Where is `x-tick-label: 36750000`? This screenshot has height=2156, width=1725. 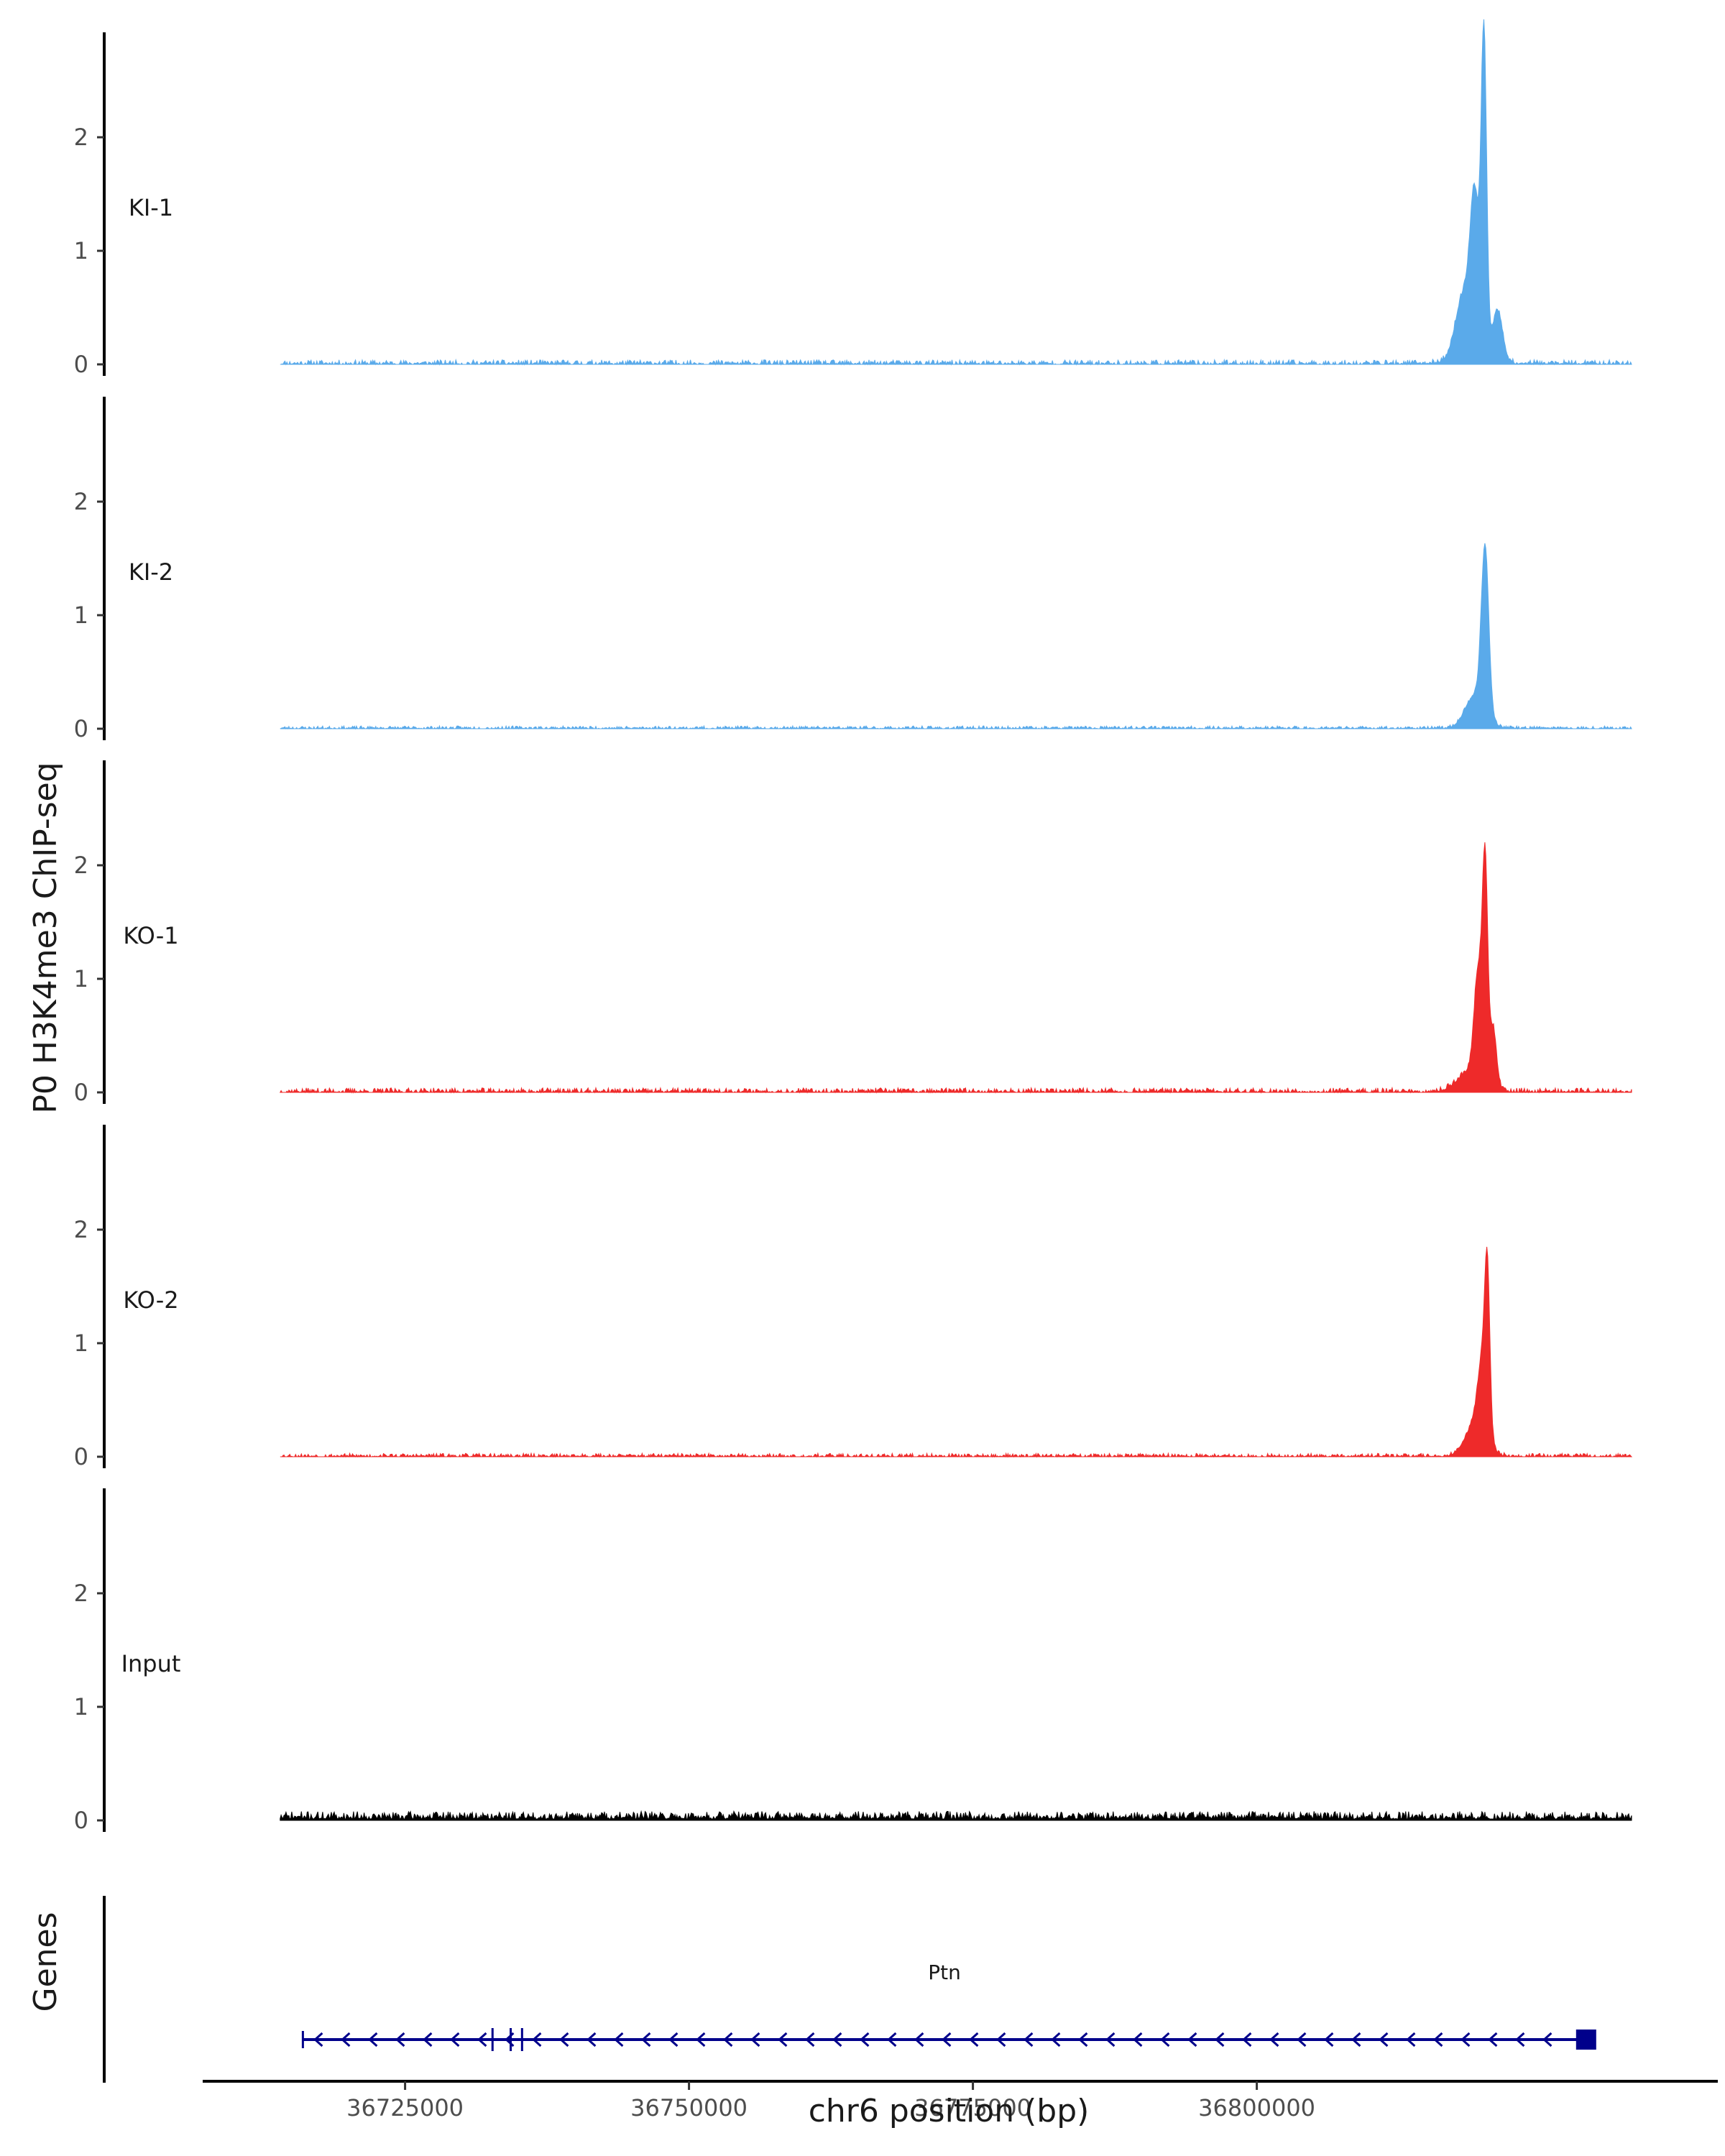
x-tick-label: 36750000 is located at coordinates (689, 2108).